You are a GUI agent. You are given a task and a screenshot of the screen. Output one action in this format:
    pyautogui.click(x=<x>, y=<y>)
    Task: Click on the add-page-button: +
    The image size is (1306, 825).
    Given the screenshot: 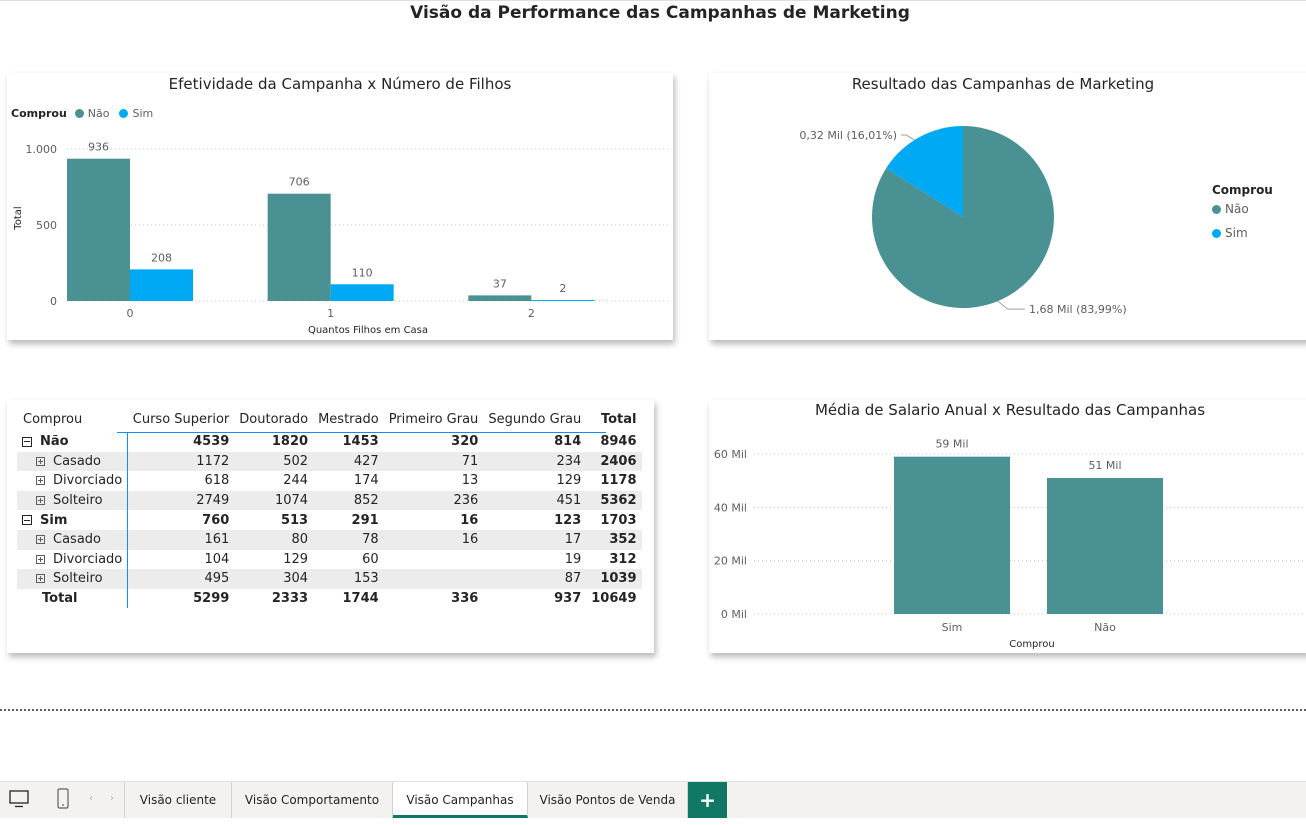 What is the action you would take?
    pyautogui.click(x=707, y=800)
    